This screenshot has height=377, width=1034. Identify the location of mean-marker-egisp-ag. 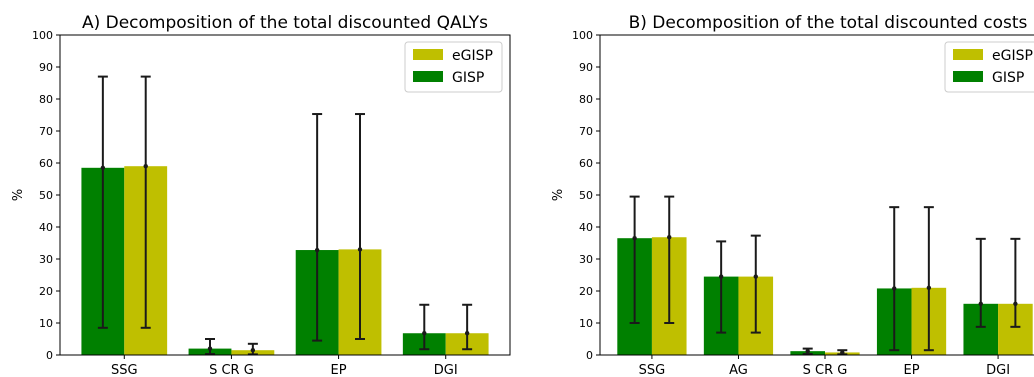
(755, 276).